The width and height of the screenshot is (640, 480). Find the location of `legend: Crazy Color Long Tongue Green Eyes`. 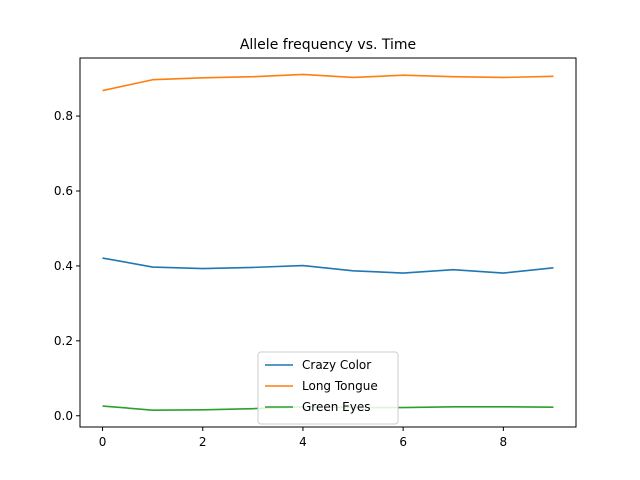

legend: Crazy Color Long Tongue Green Eyes is located at coordinates (328, 388).